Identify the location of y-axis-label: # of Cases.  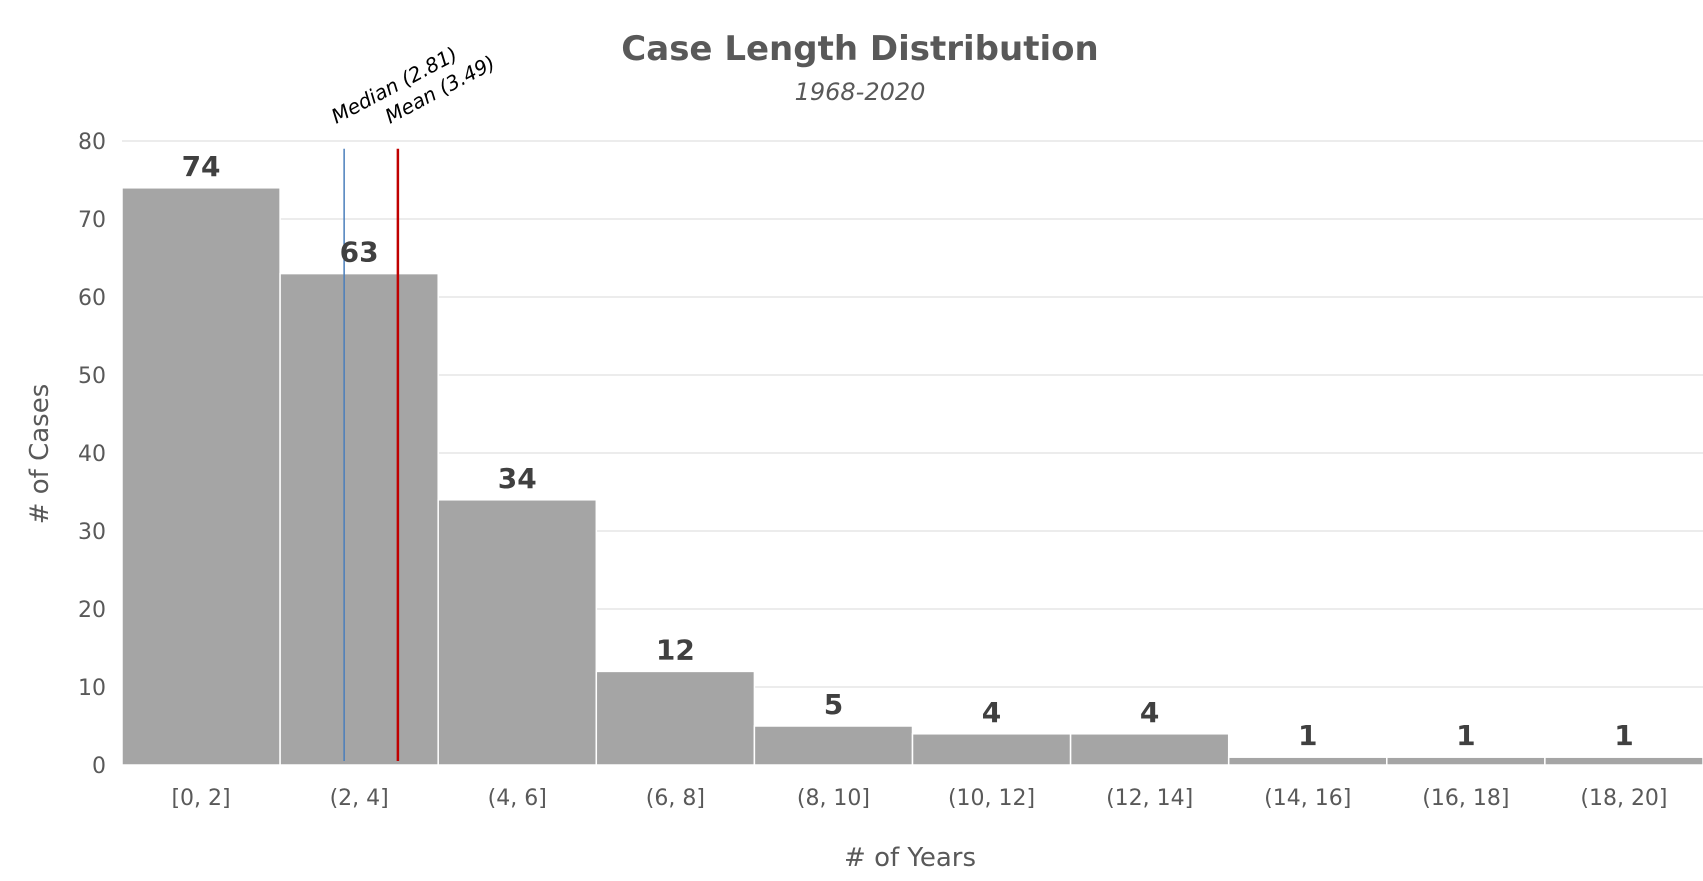
(40, 454).